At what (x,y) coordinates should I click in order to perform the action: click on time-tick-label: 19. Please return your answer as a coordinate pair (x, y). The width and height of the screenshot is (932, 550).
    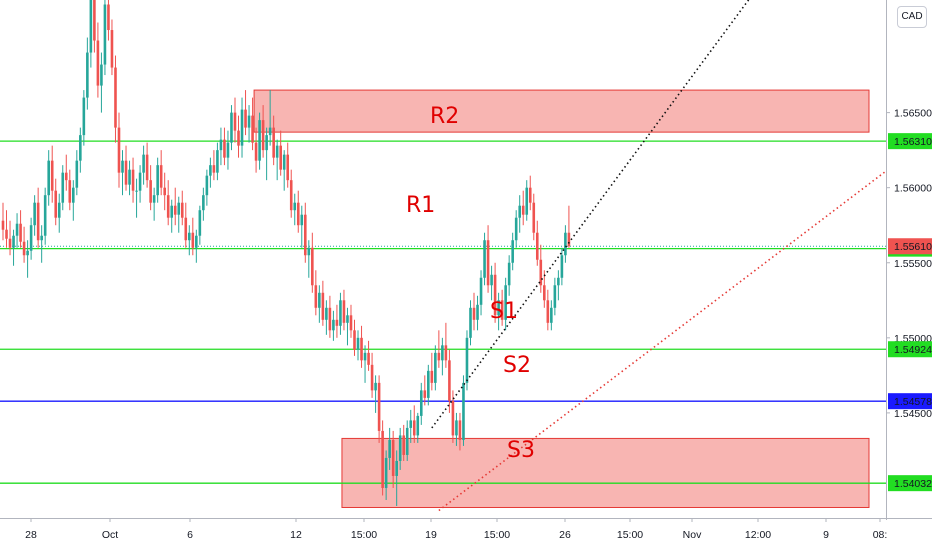
    Looking at the image, I should click on (431, 535).